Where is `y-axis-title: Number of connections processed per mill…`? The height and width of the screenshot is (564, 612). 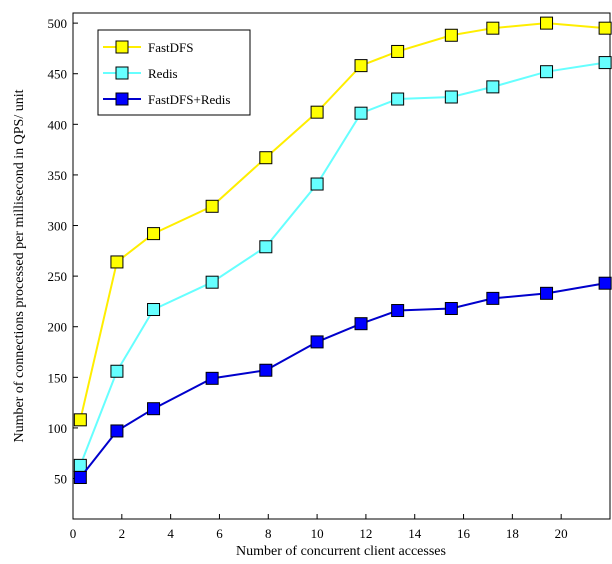
y-axis-title: Number of connections processed per mill… is located at coordinates (19, 265).